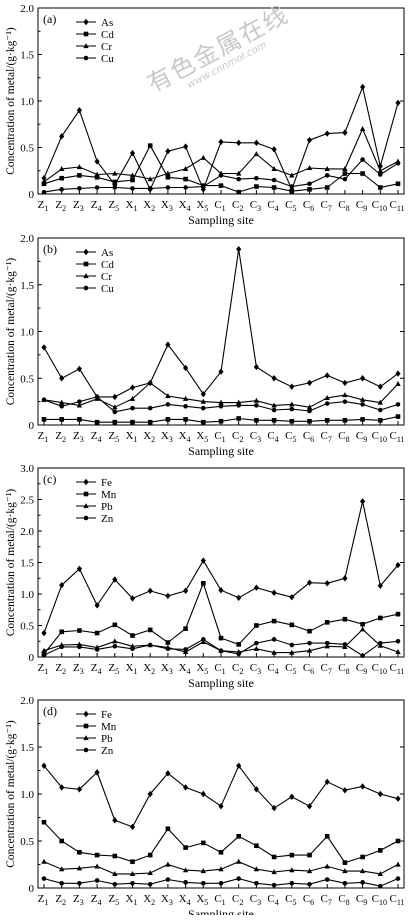 The height and width of the screenshot is (920, 410). What do you see at coordinates (107, 59) in the screenshot?
I see `legend-label-cu: Cu` at bounding box center [107, 59].